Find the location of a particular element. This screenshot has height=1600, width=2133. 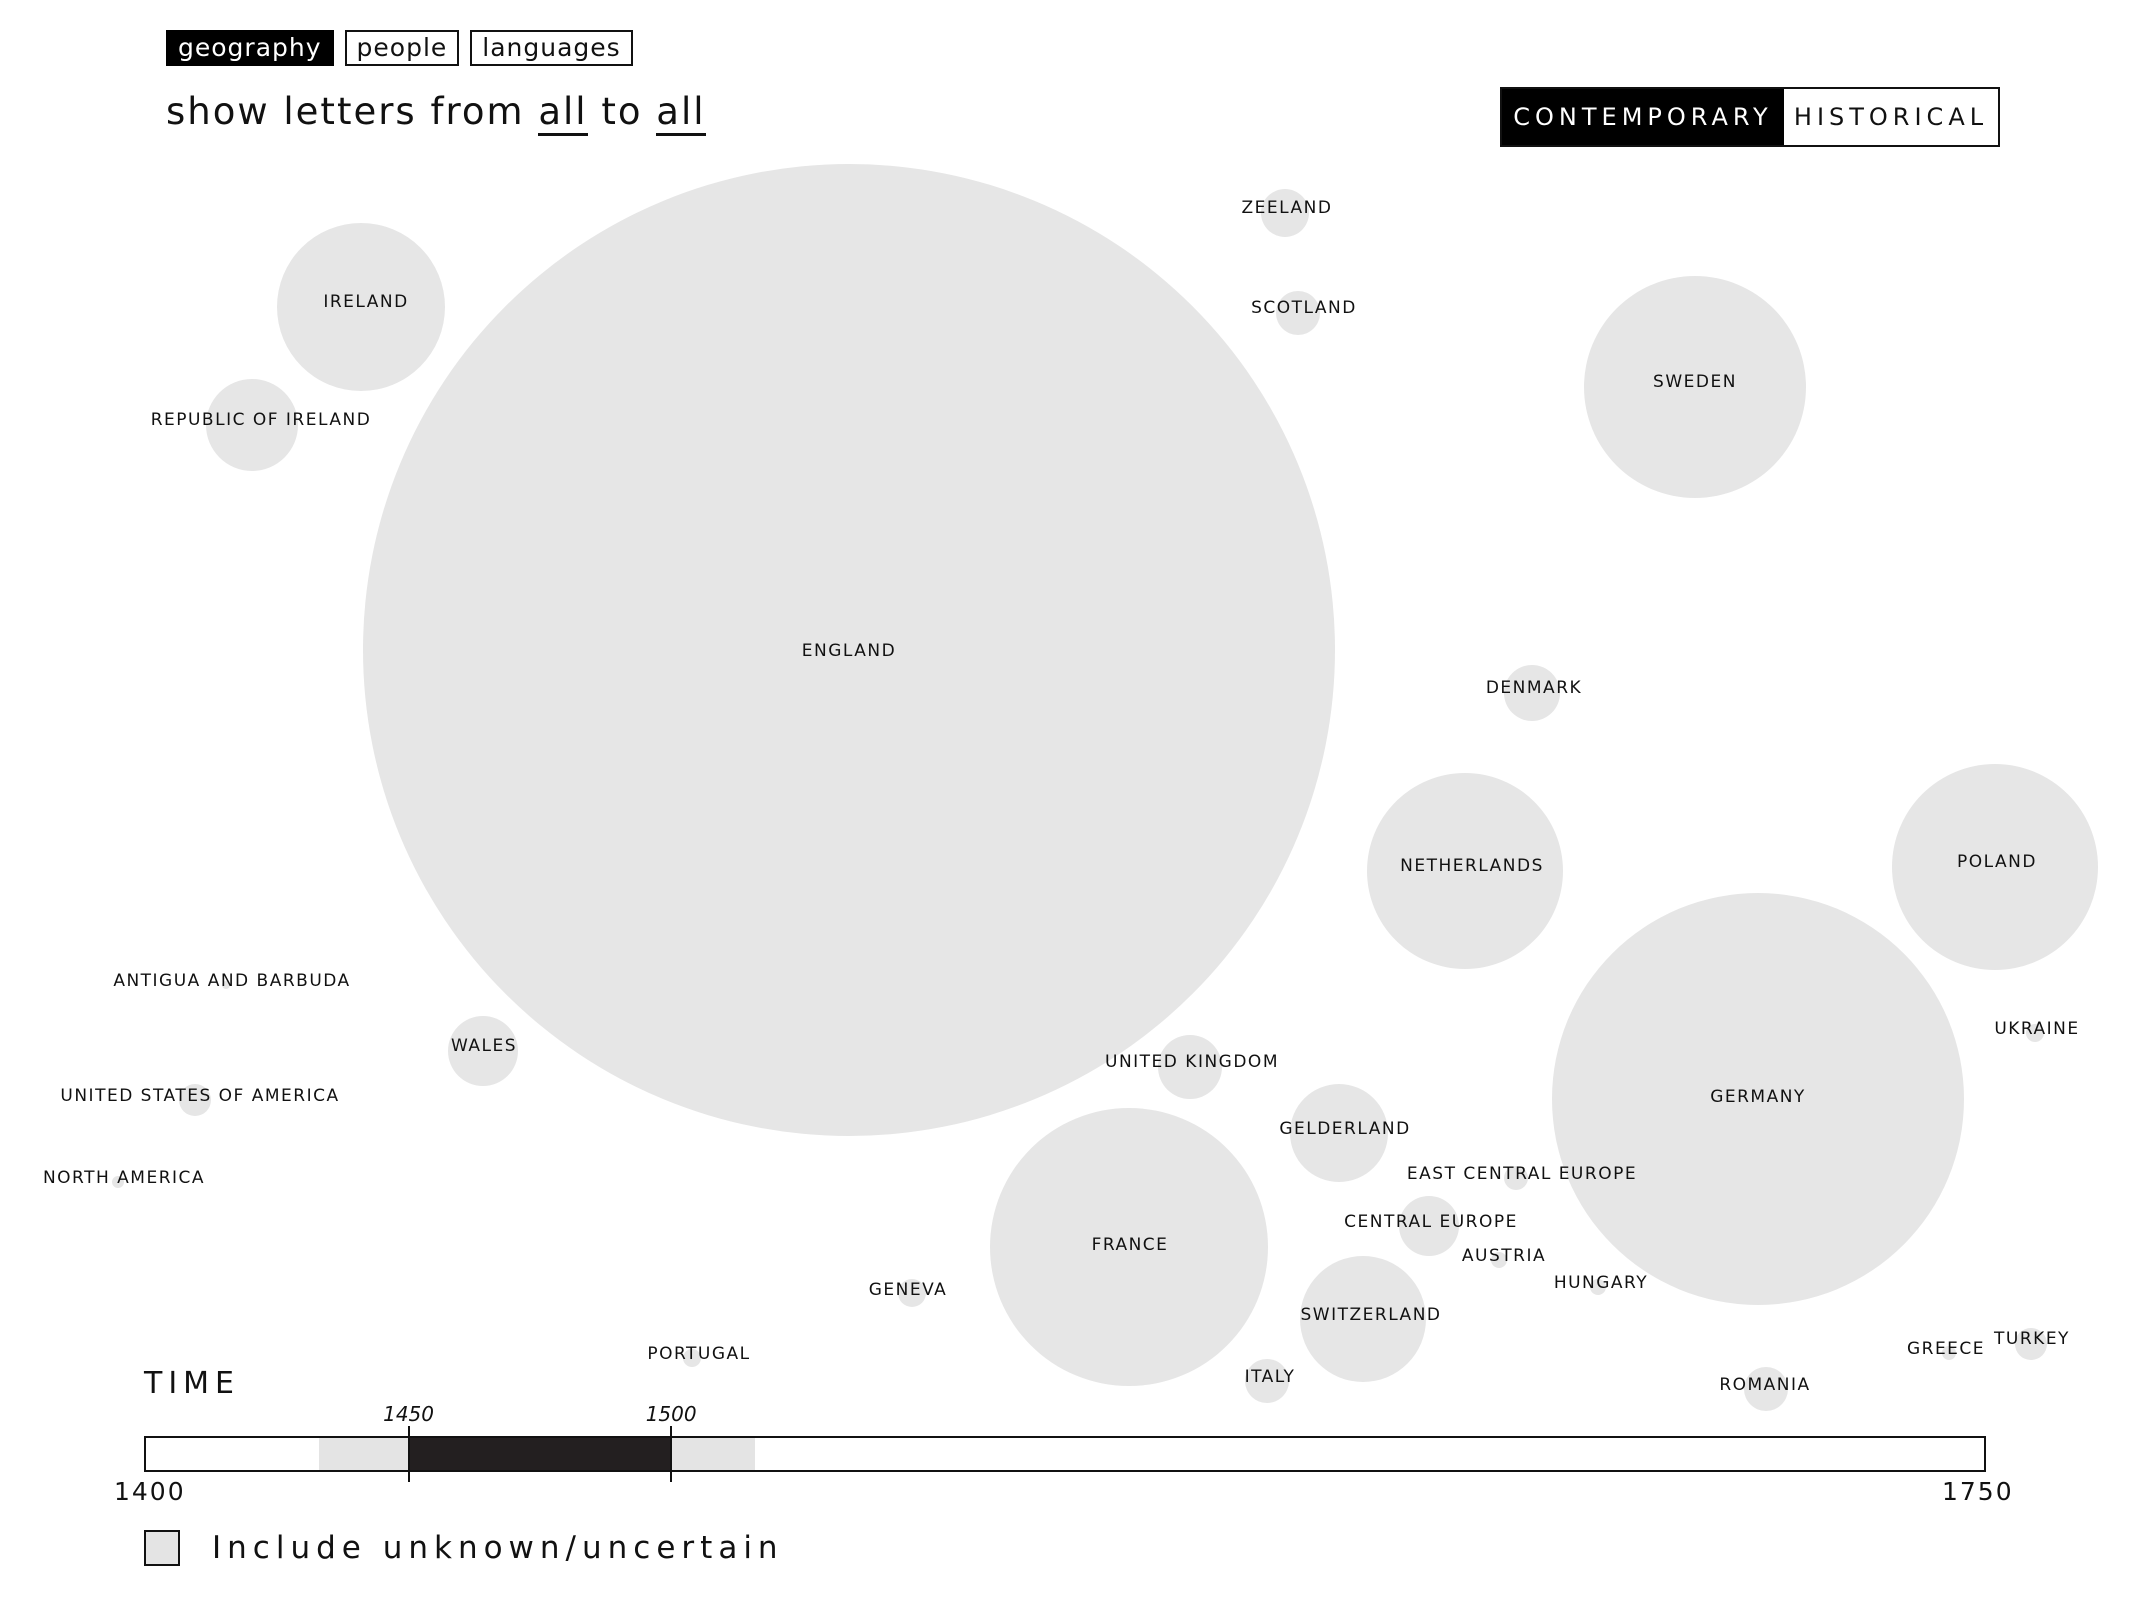

time-title: TIME is located at coordinates (192, 1383).